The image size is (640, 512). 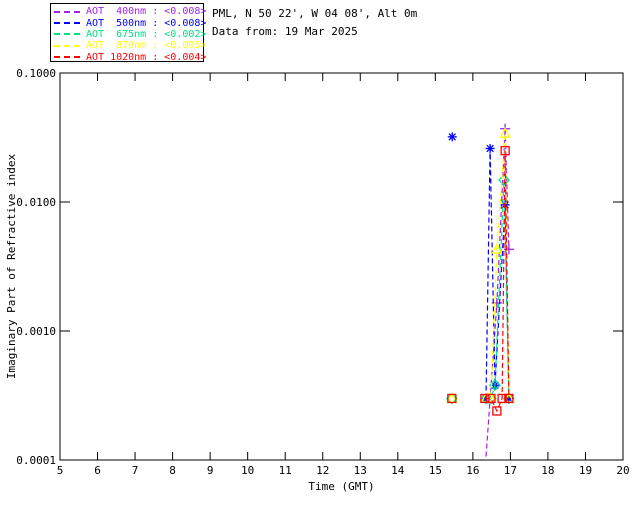 What do you see at coordinates (285, 31) in the screenshot?
I see `data-date-text: Data from: 19 Mar 2025` at bounding box center [285, 31].